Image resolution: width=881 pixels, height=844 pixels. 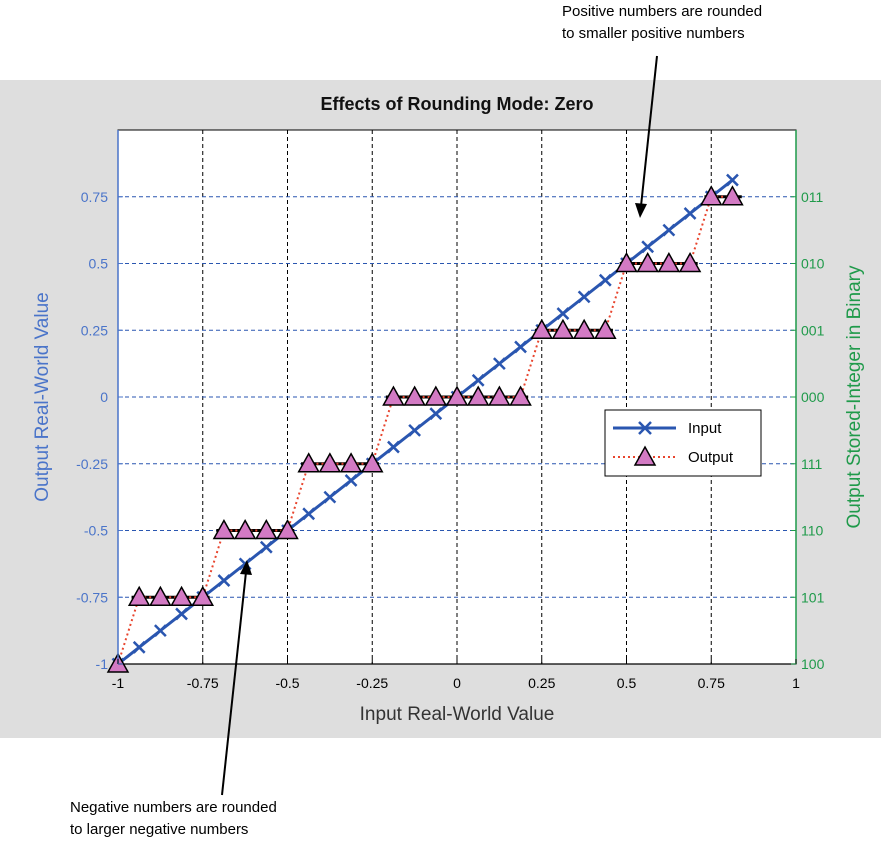 What do you see at coordinates (159, 829) in the screenshot?
I see `negative-annotation-line2: to larger negative numbers` at bounding box center [159, 829].